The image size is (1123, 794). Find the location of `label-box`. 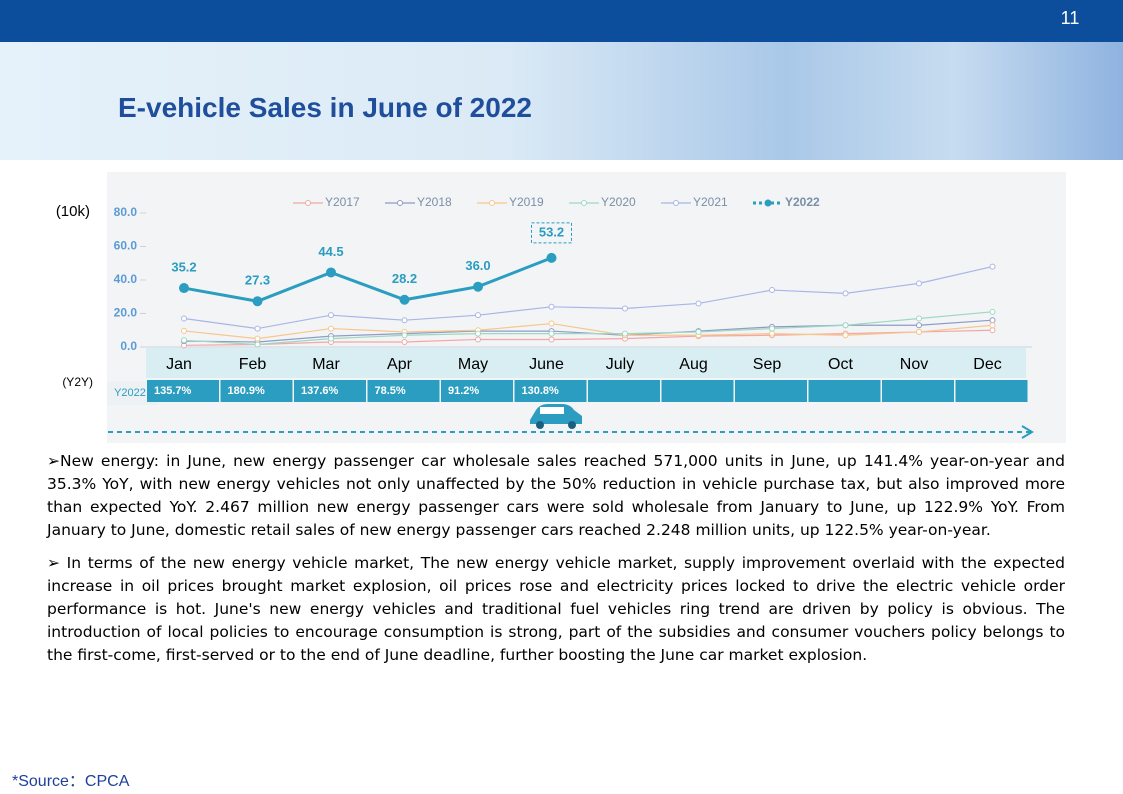

label-box is located at coordinates (551, 233).